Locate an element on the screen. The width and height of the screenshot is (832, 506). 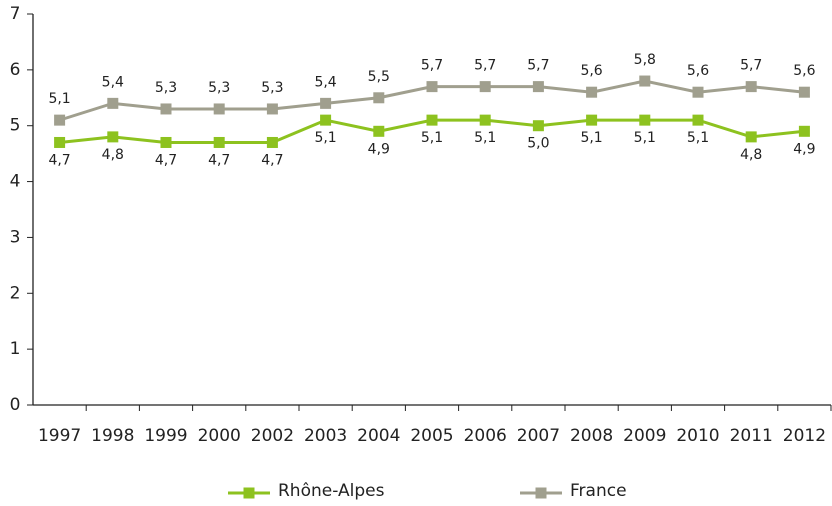
value-label: 5,0 is located at coordinates (538, 144).